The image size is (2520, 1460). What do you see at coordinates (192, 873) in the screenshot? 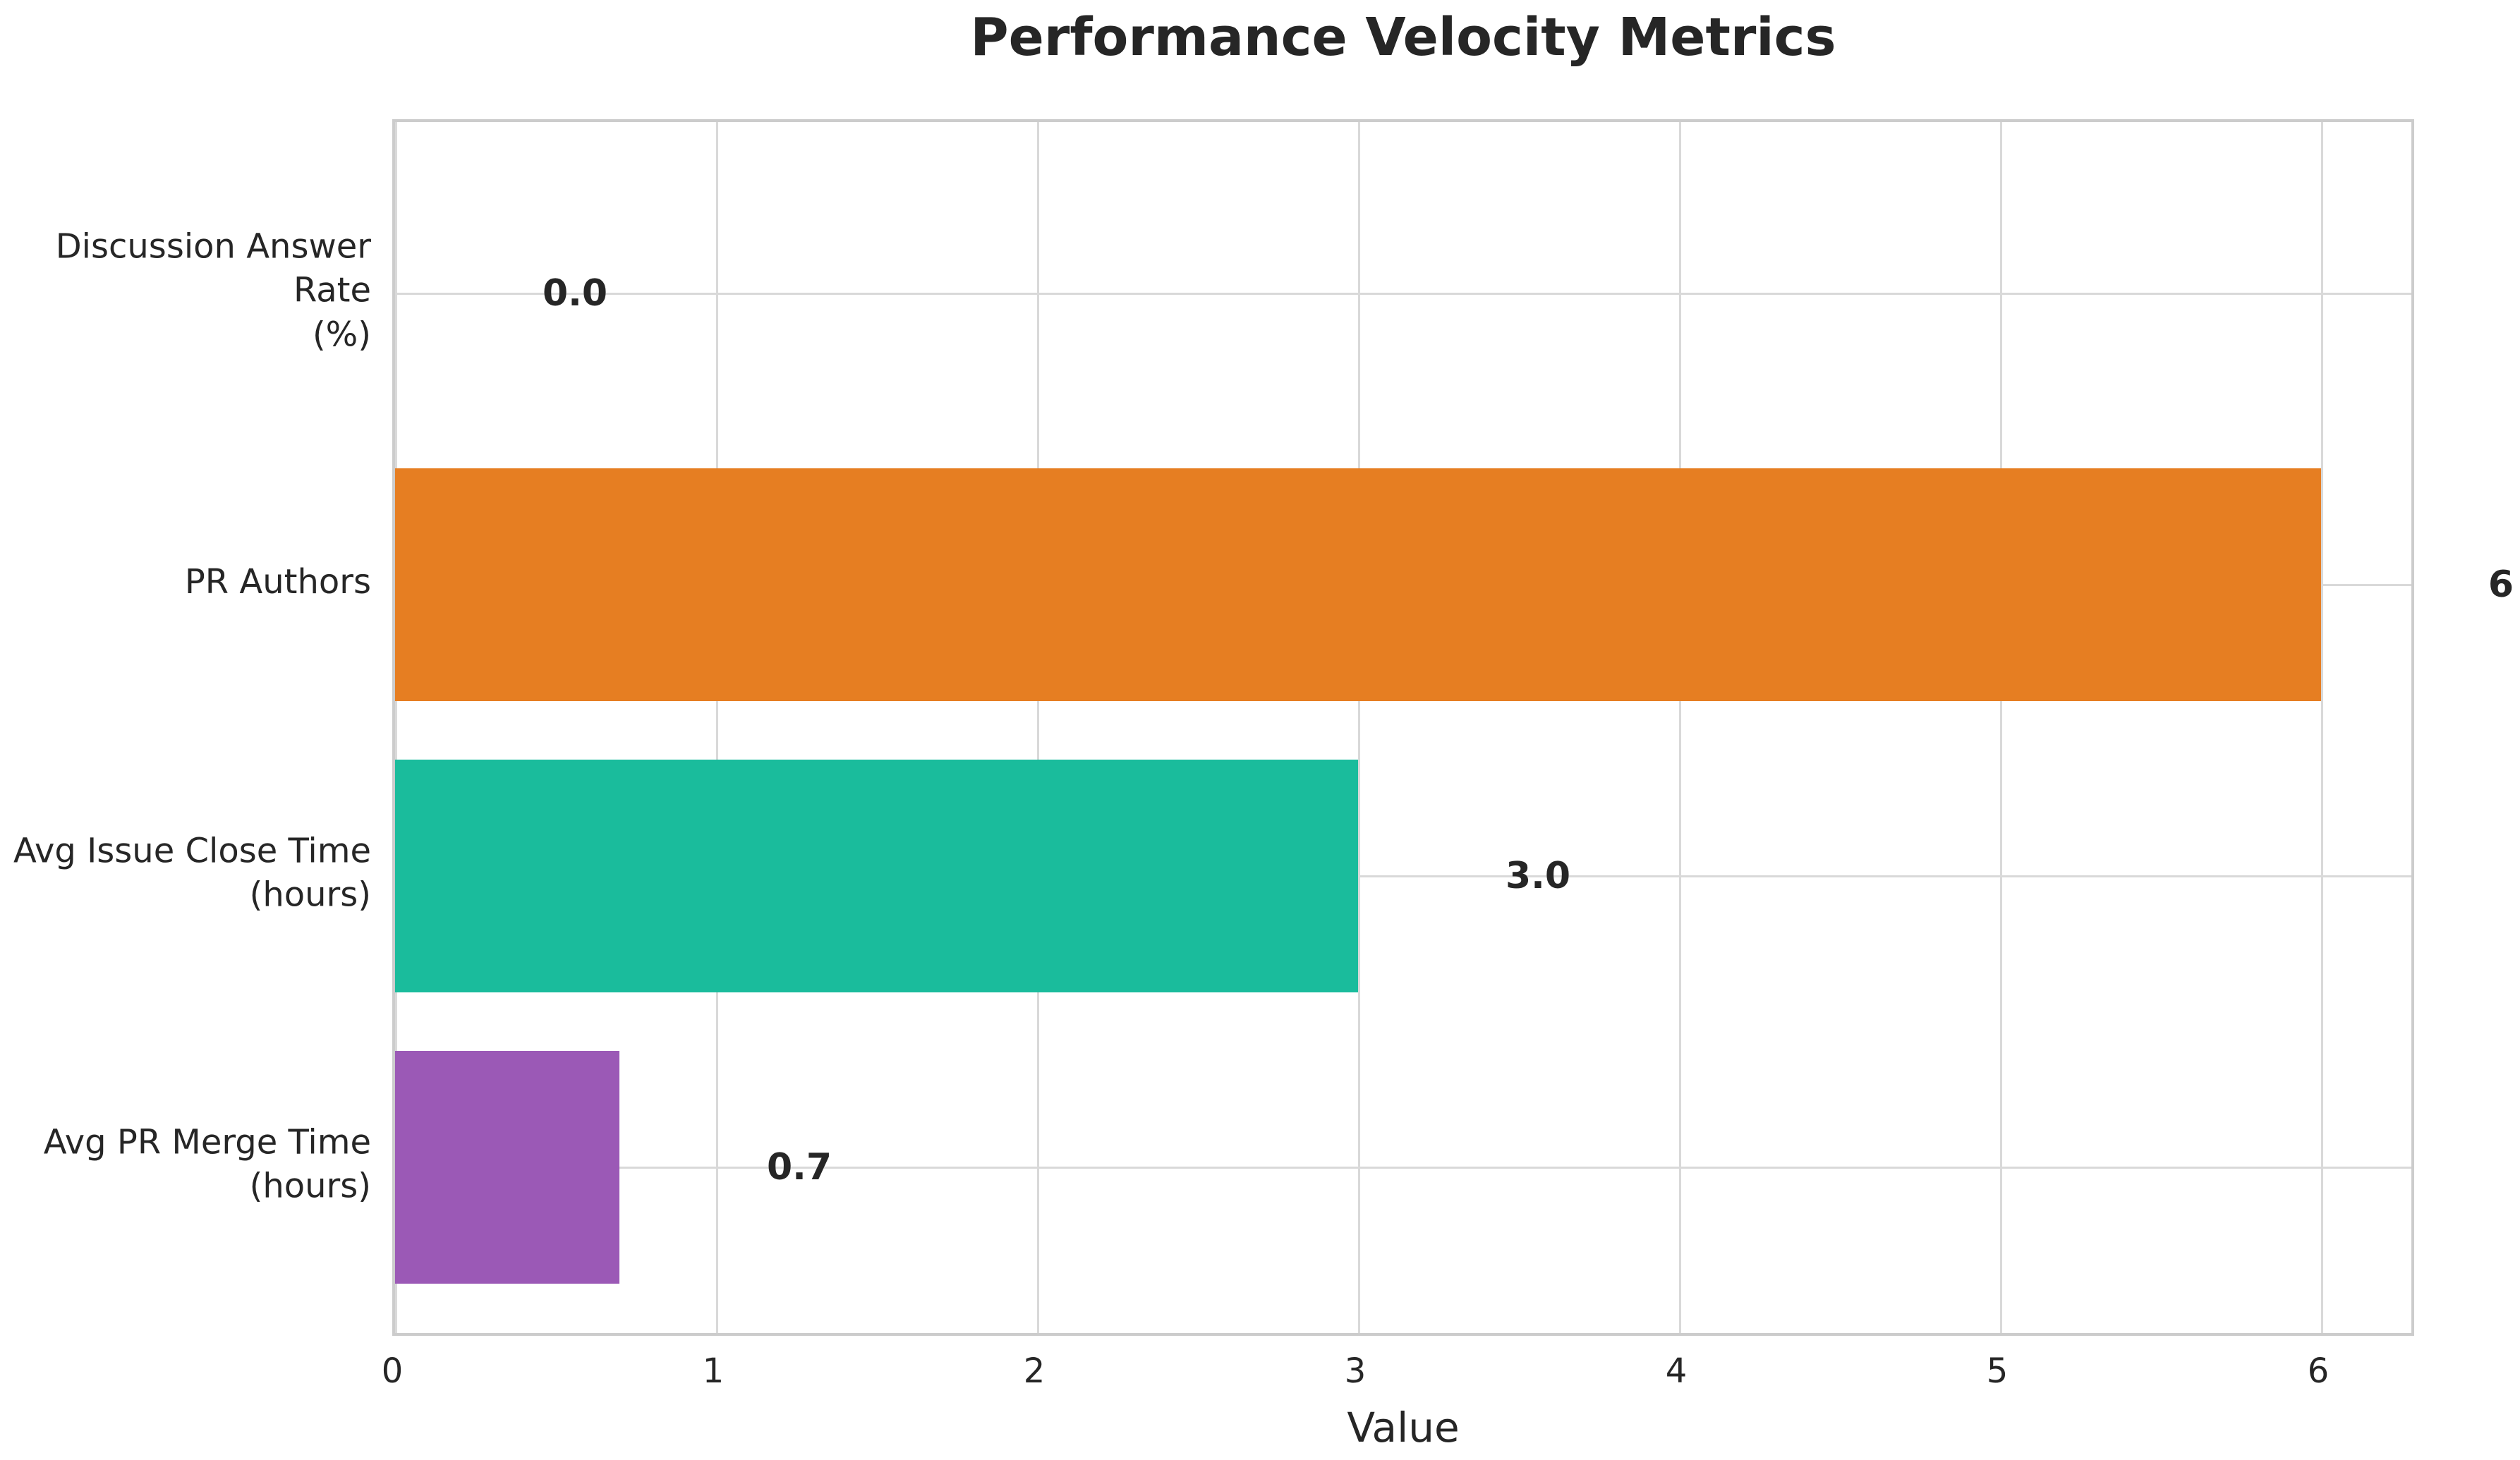
I see `y-tick-label: Avg Issue Close Time (hours)` at bounding box center [192, 873].